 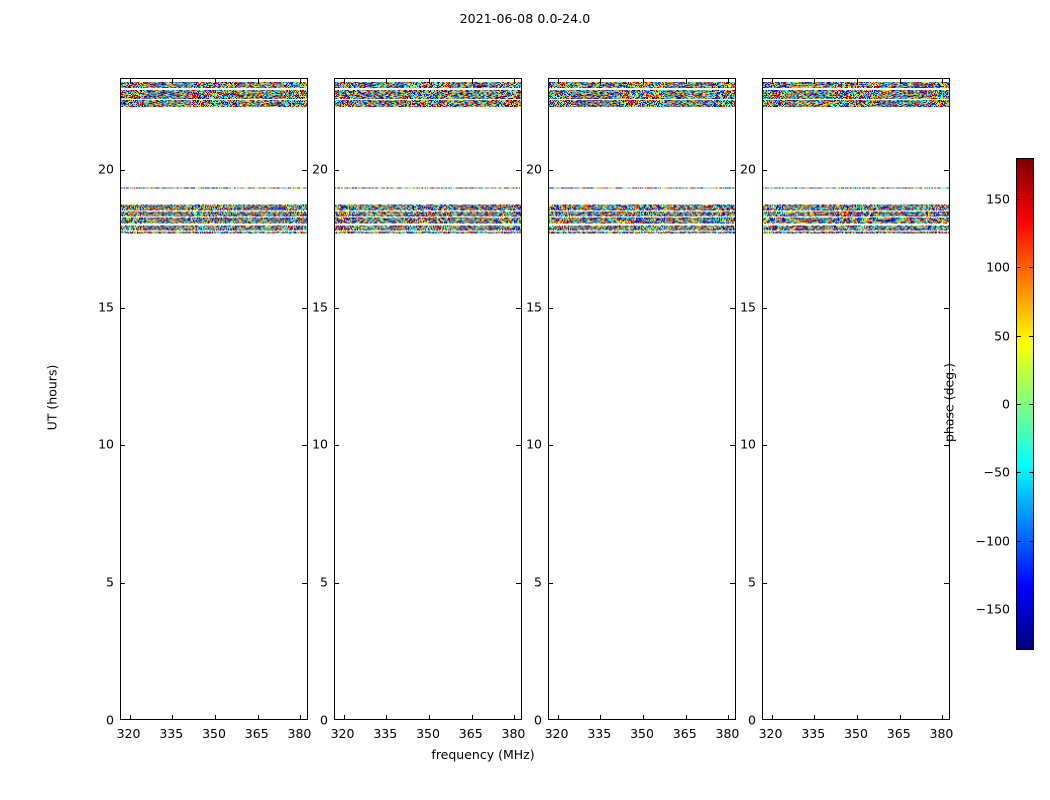 What do you see at coordinates (949, 402) in the screenshot?
I see `colorbar-label: phase (deg.)` at bounding box center [949, 402].